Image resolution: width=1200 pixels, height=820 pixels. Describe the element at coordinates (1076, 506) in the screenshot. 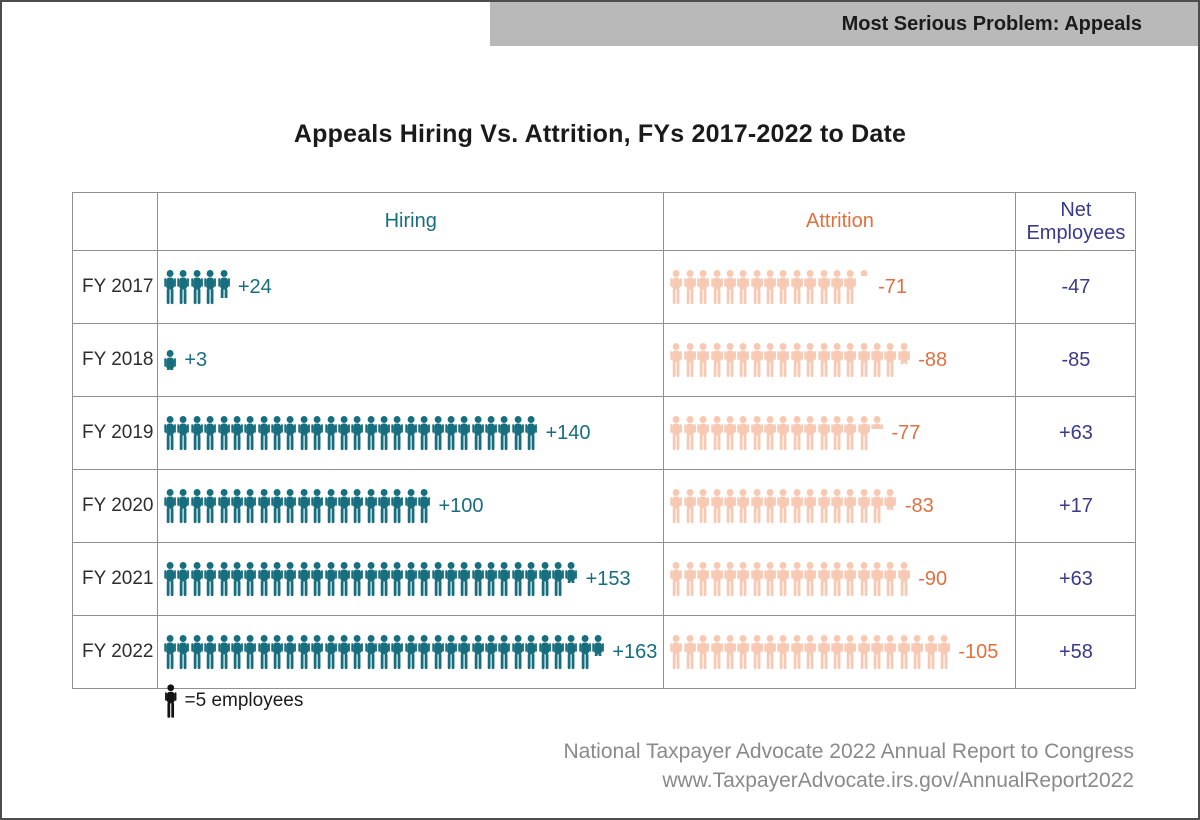

I see `net-employees-value: +17` at that location.